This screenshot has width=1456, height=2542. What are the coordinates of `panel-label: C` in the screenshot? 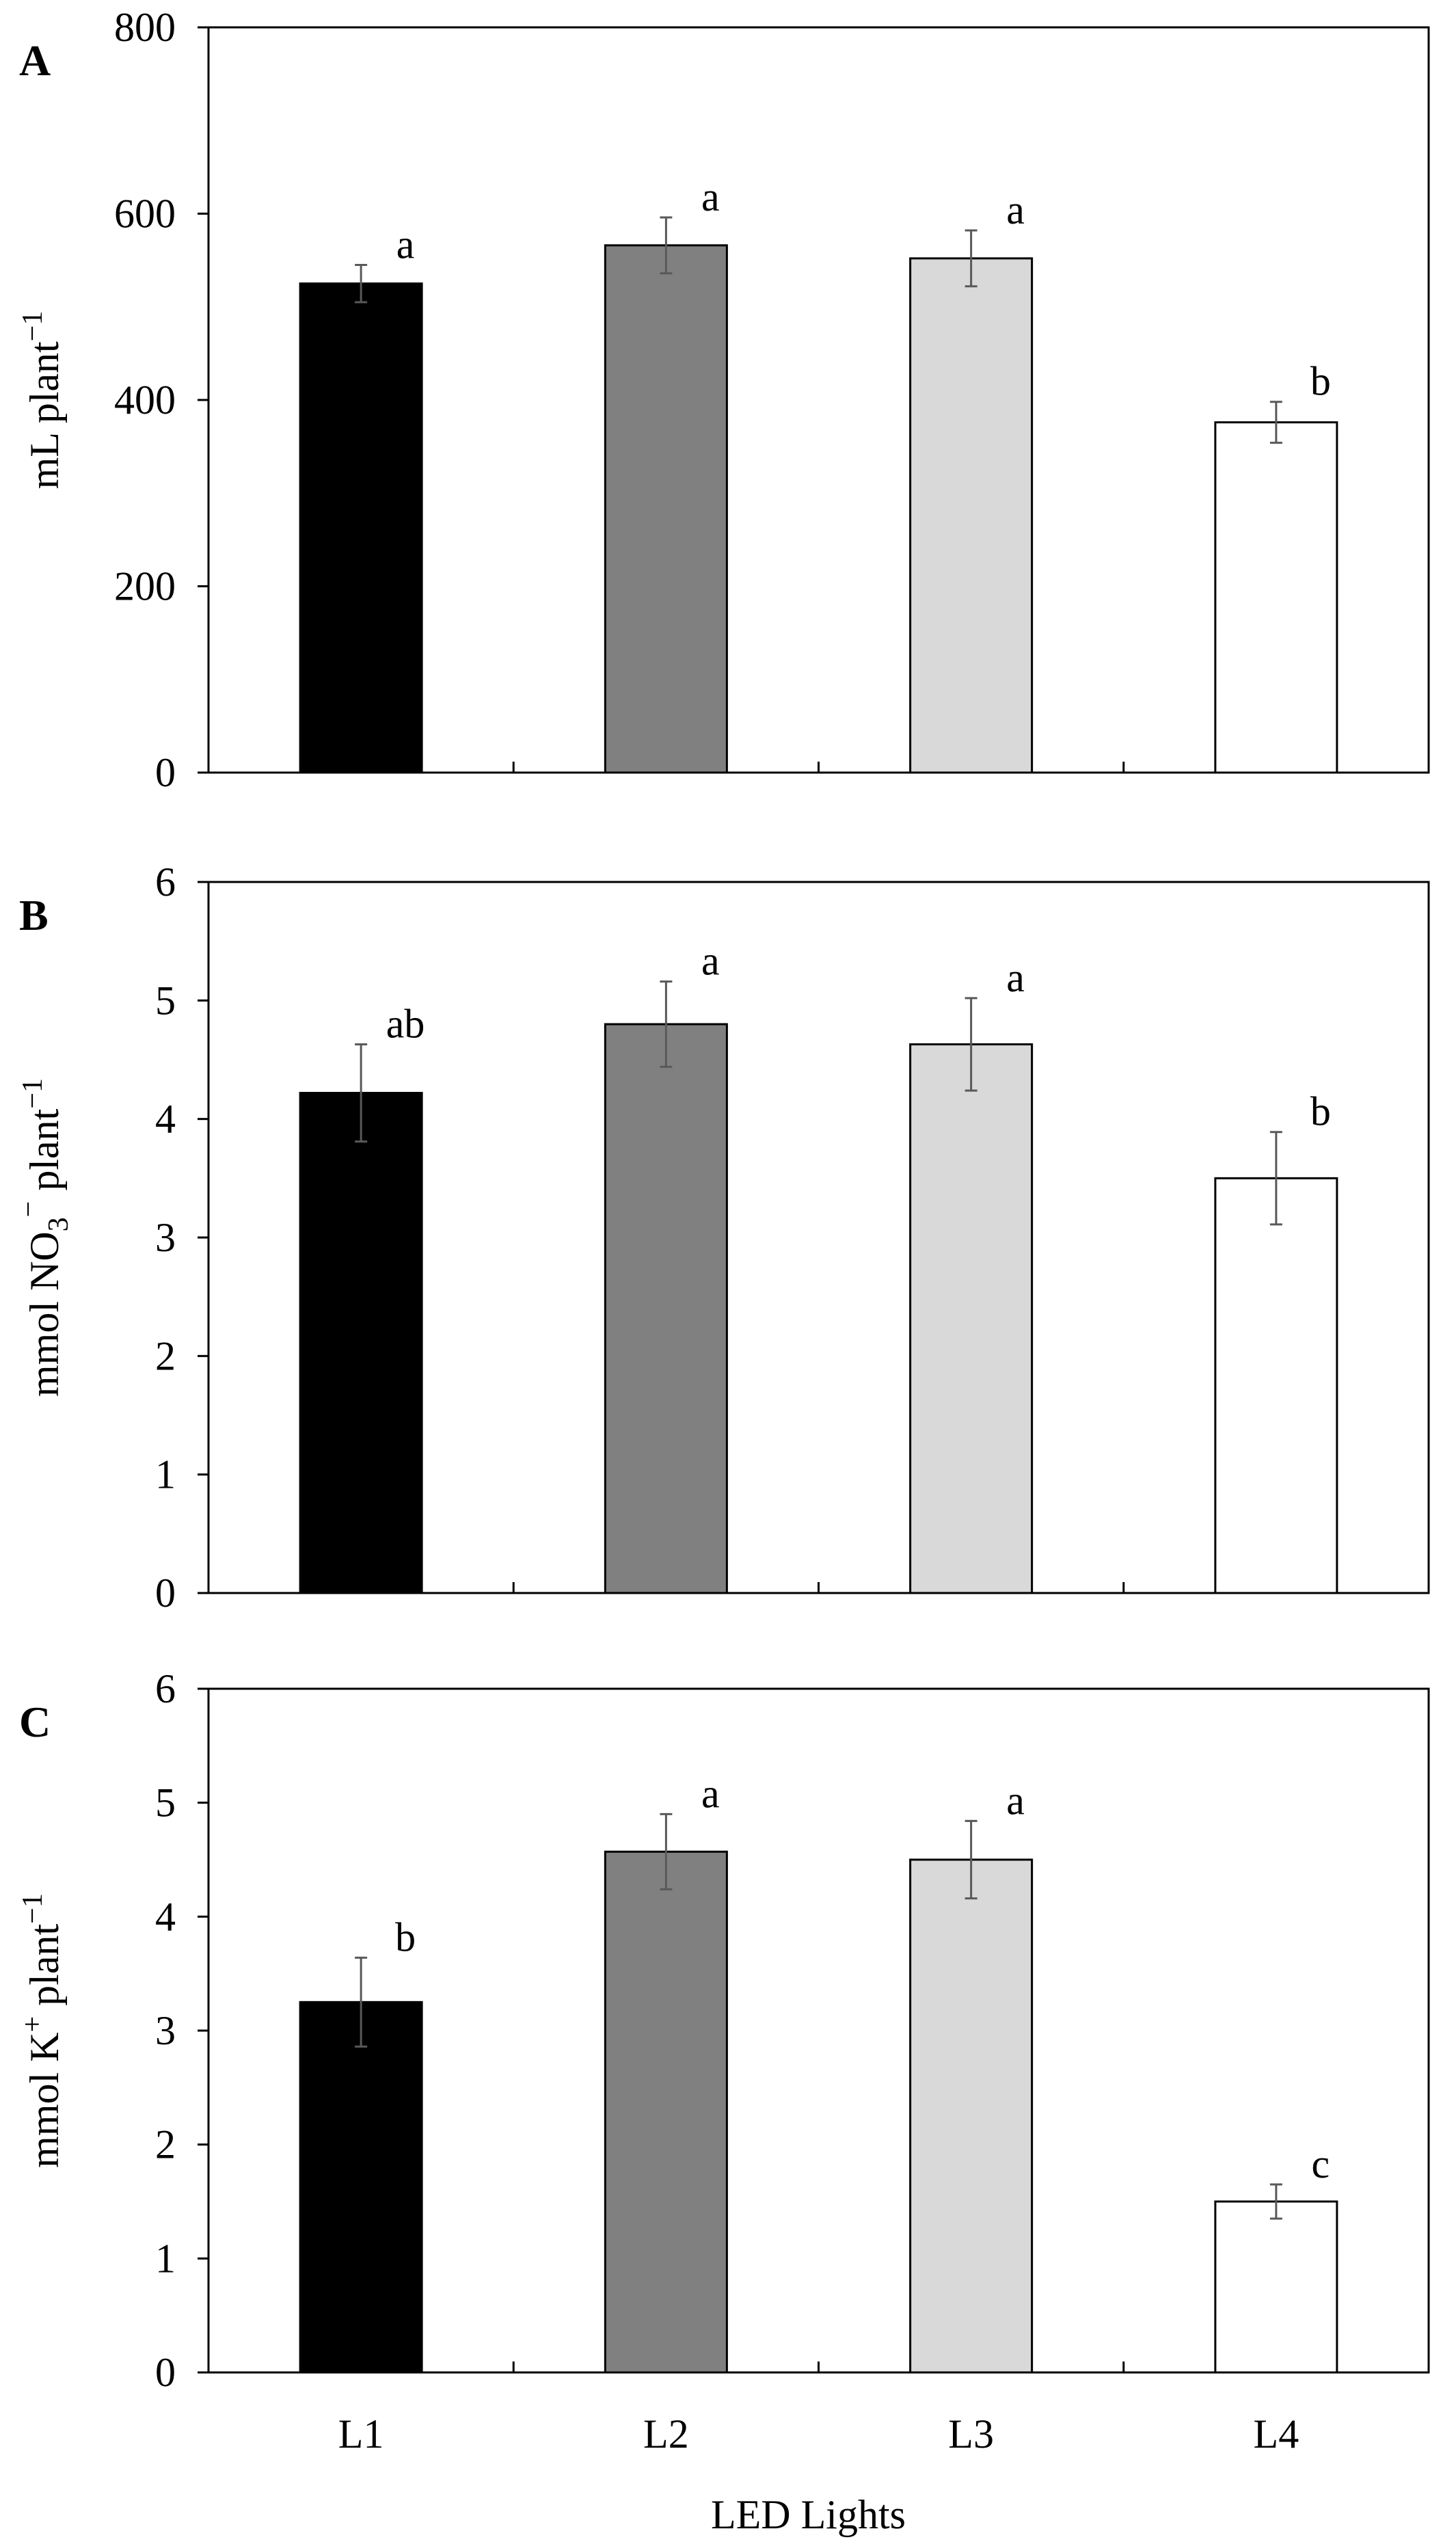 It's located at (35, 1722).